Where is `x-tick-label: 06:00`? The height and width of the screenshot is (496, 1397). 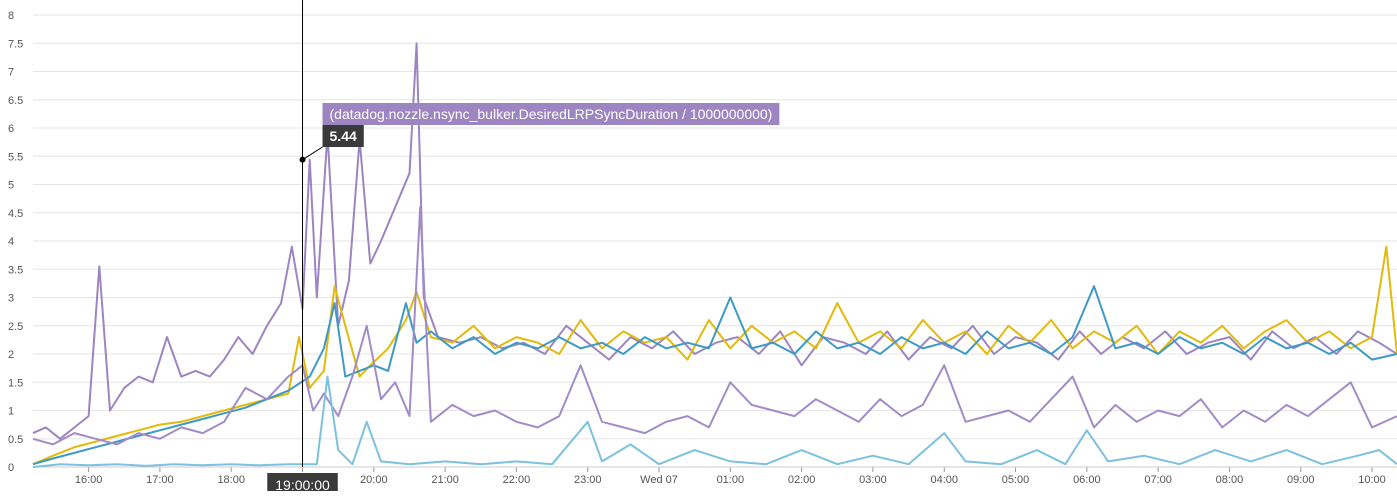 x-tick-label: 06:00 is located at coordinates (1087, 480).